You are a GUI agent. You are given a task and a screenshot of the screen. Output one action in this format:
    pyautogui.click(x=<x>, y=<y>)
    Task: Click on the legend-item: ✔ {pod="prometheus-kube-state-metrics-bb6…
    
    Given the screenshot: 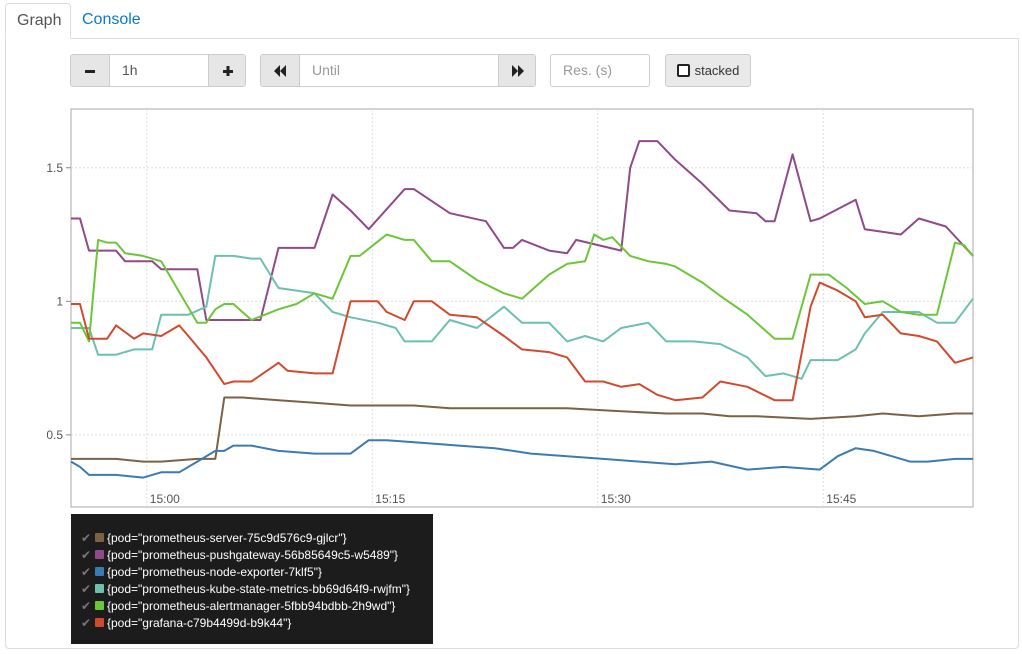 What is the action you would take?
    pyautogui.click(x=252, y=588)
    